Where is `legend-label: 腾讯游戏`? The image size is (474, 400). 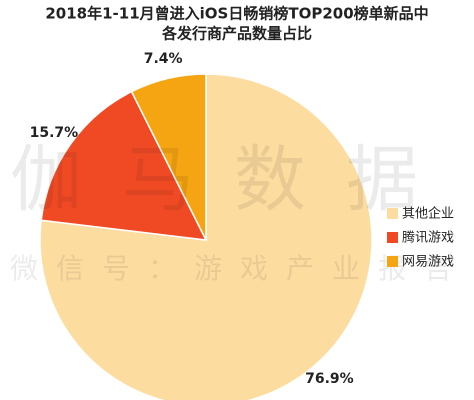 legend-label: 腾讯游戏 is located at coordinates (428, 238).